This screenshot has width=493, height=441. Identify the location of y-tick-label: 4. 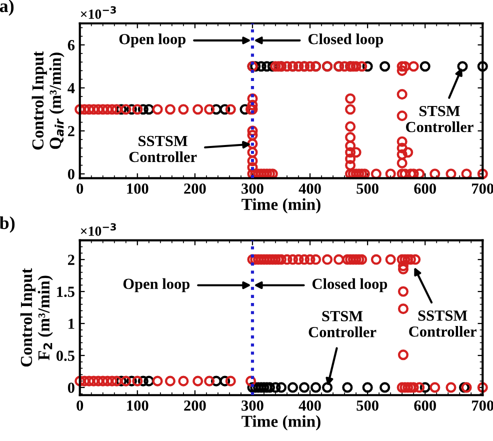
(71, 88).